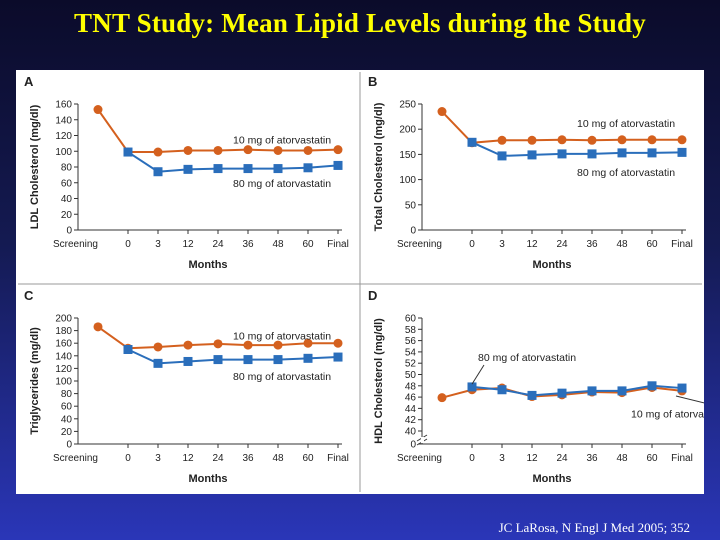 This screenshot has height=540, width=720. I want to click on y-tick-label: 20, so click(67, 432).